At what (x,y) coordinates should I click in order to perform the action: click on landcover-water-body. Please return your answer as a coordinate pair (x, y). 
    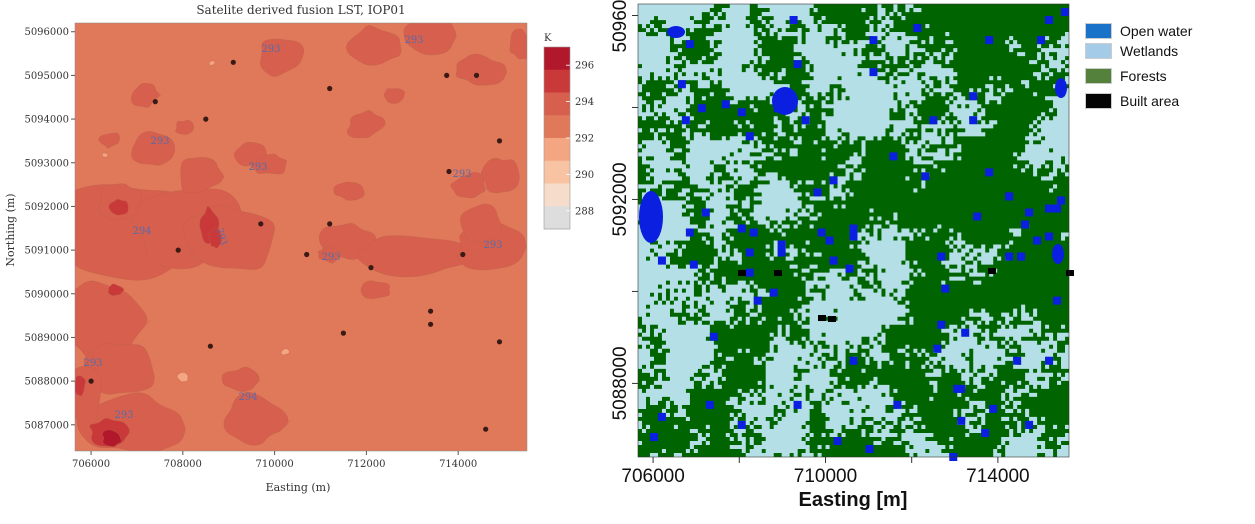
    Looking at the image, I should click on (676, 32).